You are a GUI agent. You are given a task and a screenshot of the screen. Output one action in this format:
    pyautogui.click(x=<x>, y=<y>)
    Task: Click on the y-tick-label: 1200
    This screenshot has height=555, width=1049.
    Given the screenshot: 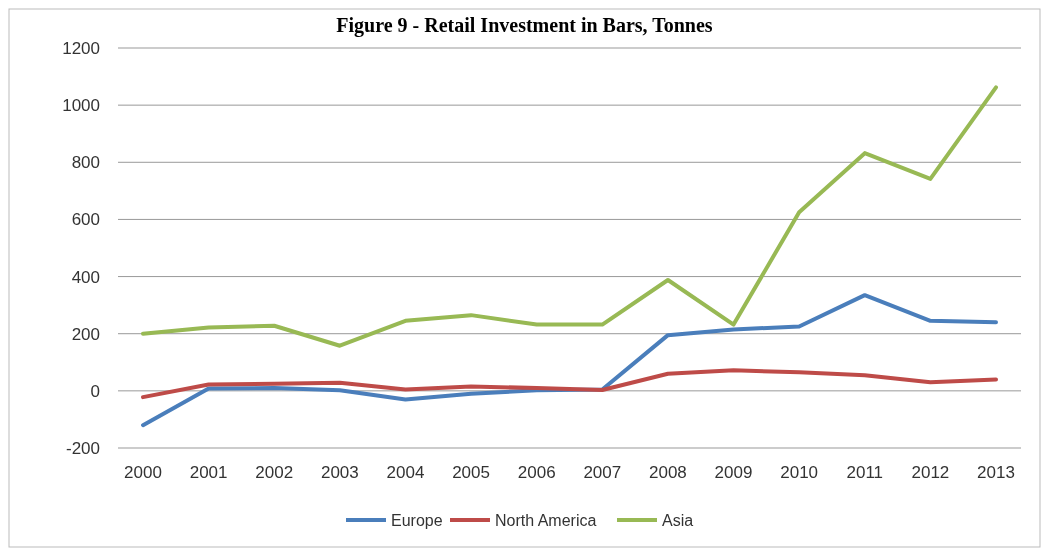 What is the action you would take?
    pyautogui.click(x=81, y=48)
    